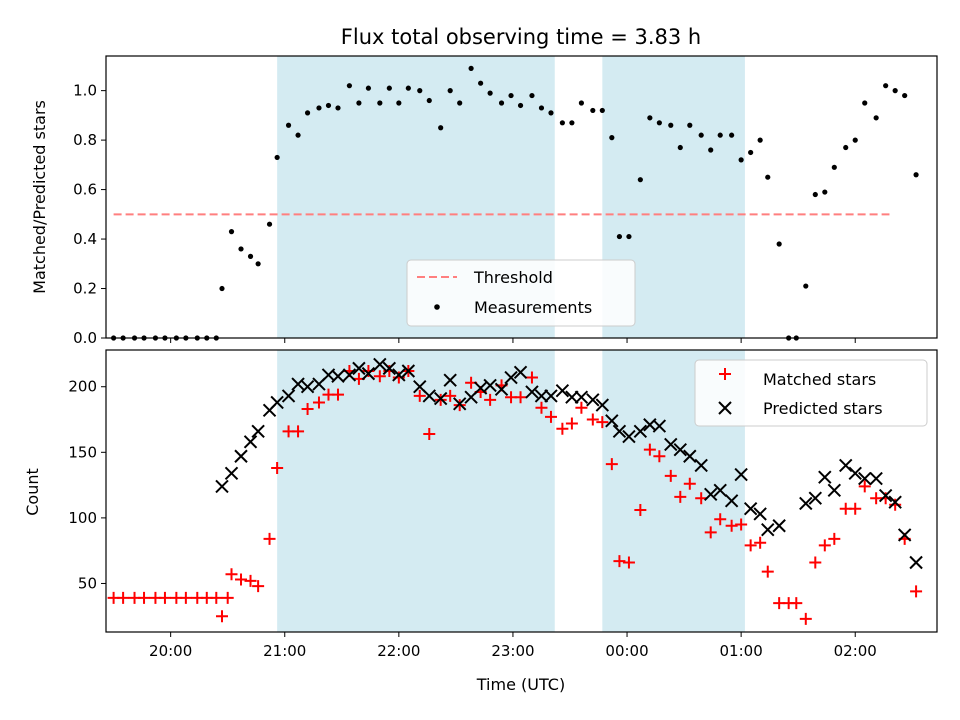 The height and width of the screenshot is (720, 960). What do you see at coordinates (398, 651) in the screenshot?
I see `xtick-label: 22:00` at bounding box center [398, 651].